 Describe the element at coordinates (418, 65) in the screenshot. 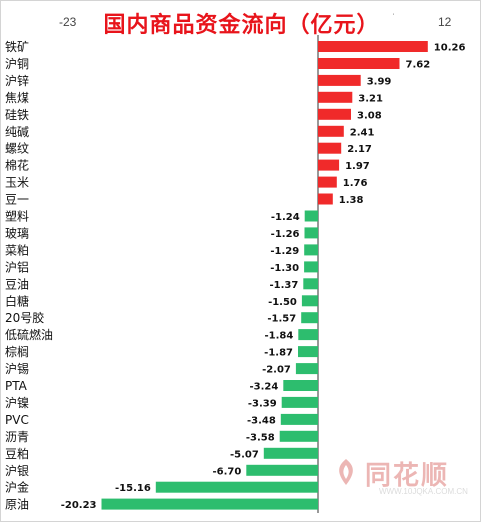

I see `value-label-1: 7.62` at that location.